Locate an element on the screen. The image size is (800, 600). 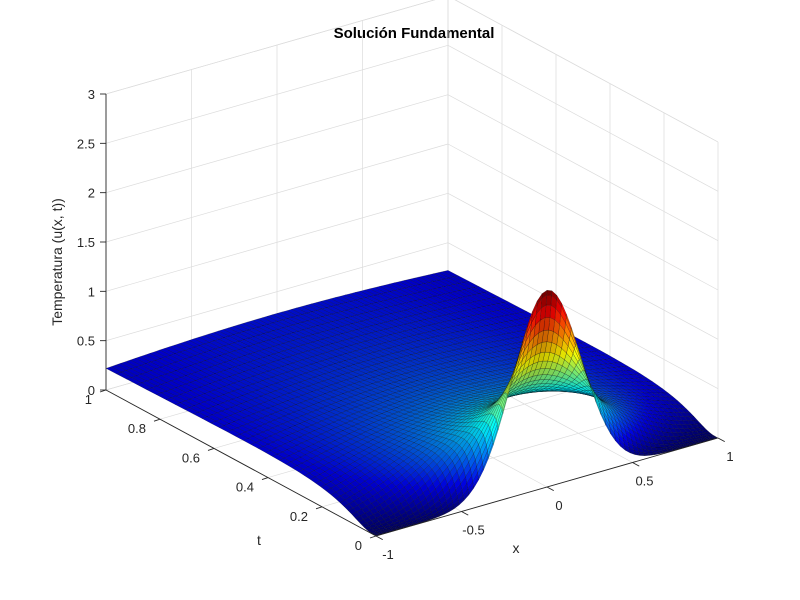
z-tick-label: 0.5 is located at coordinates (86, 341).